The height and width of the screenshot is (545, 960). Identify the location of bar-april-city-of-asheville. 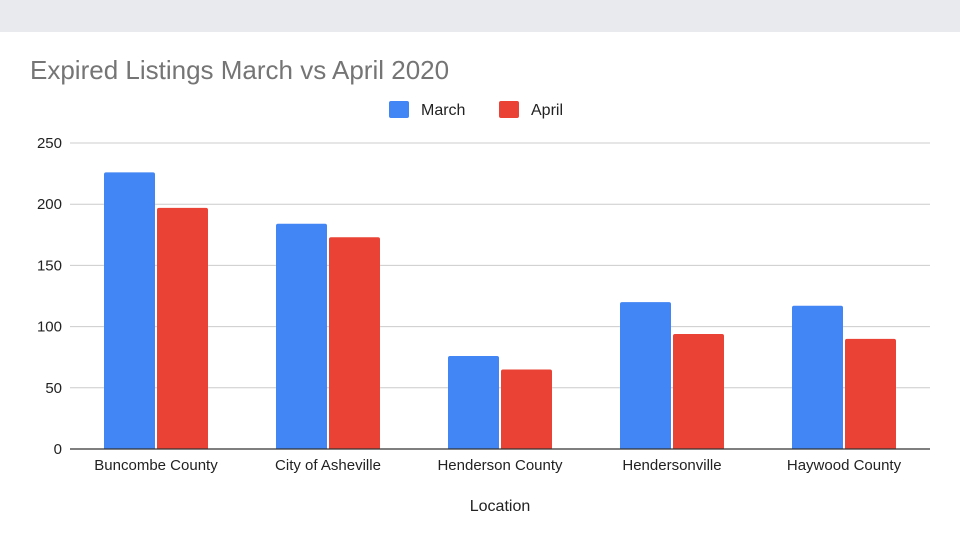
(354, 343).